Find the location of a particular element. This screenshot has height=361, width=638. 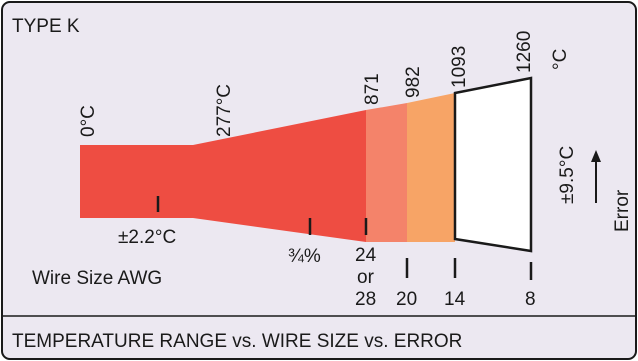

awg-value-20: 20 is located at coordinates (406, 299).